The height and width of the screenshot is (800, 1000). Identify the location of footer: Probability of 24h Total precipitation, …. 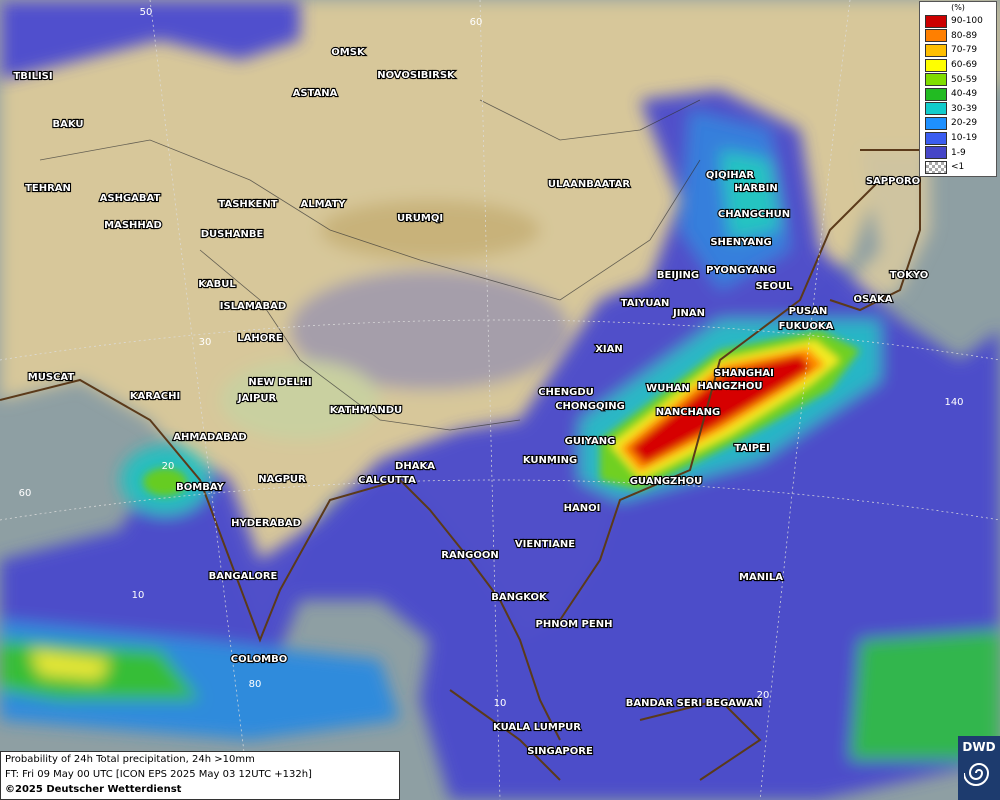
(200, 775).